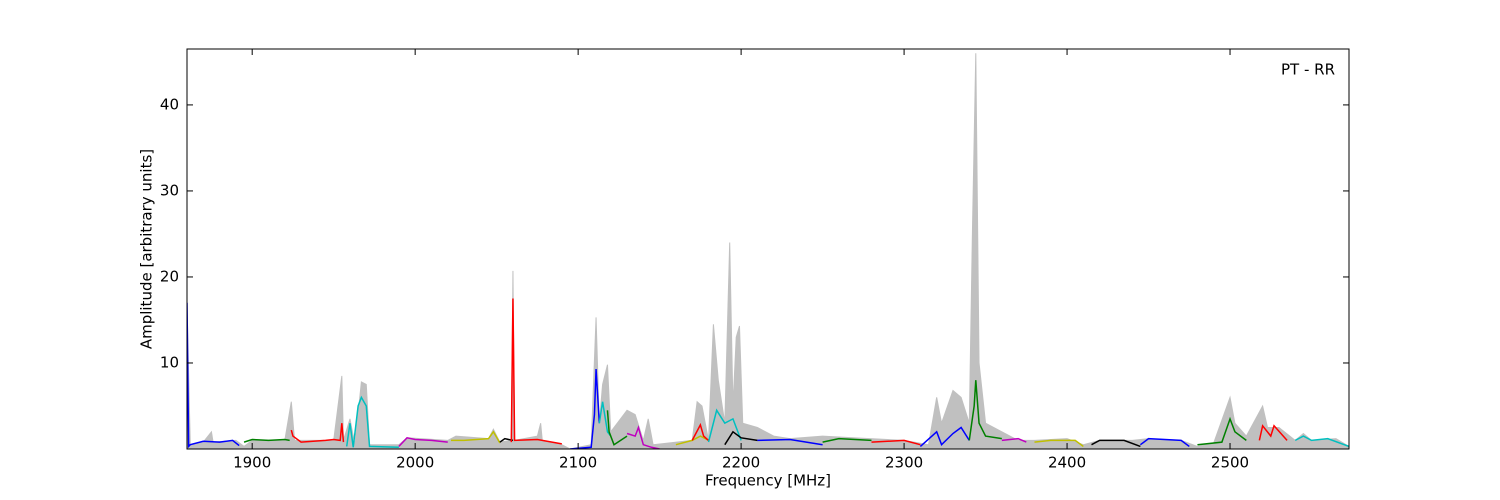 This screenshot has height=500, width=1500. What do you see at coordinates (169, 190) in the screenshot?
I see `y-tick-label: 30` at bounding box center [169, 190].